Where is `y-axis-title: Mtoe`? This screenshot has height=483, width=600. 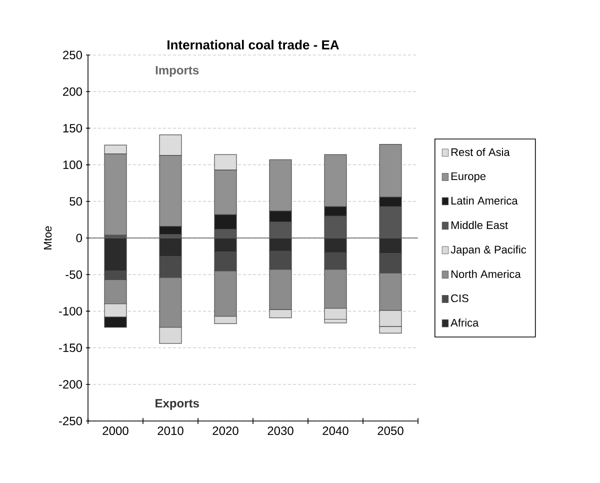
y-axis-title: Mtoe is located at coordinates (48, 238).